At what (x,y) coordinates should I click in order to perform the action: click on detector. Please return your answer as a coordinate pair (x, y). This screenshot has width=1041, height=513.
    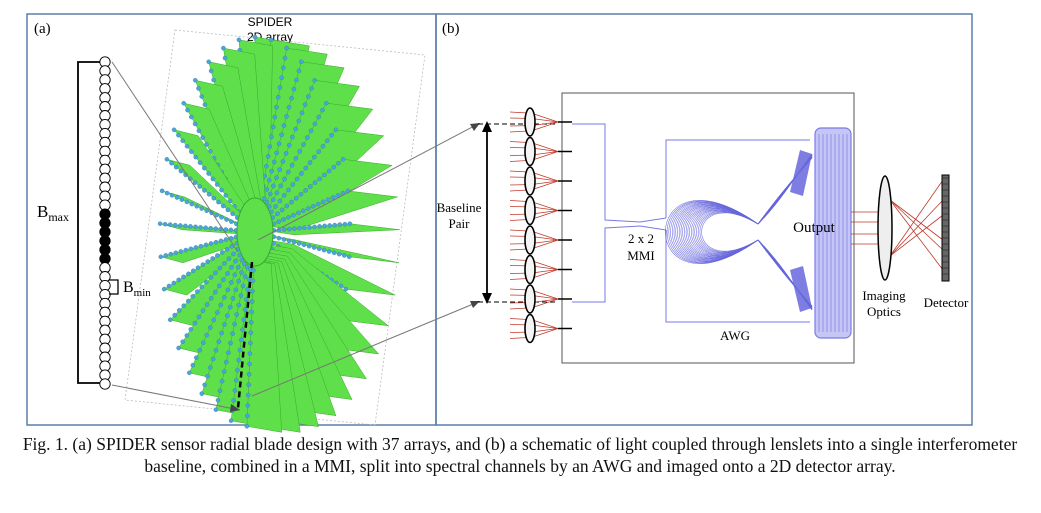
    Looking at the image, I should click on (945, 228).